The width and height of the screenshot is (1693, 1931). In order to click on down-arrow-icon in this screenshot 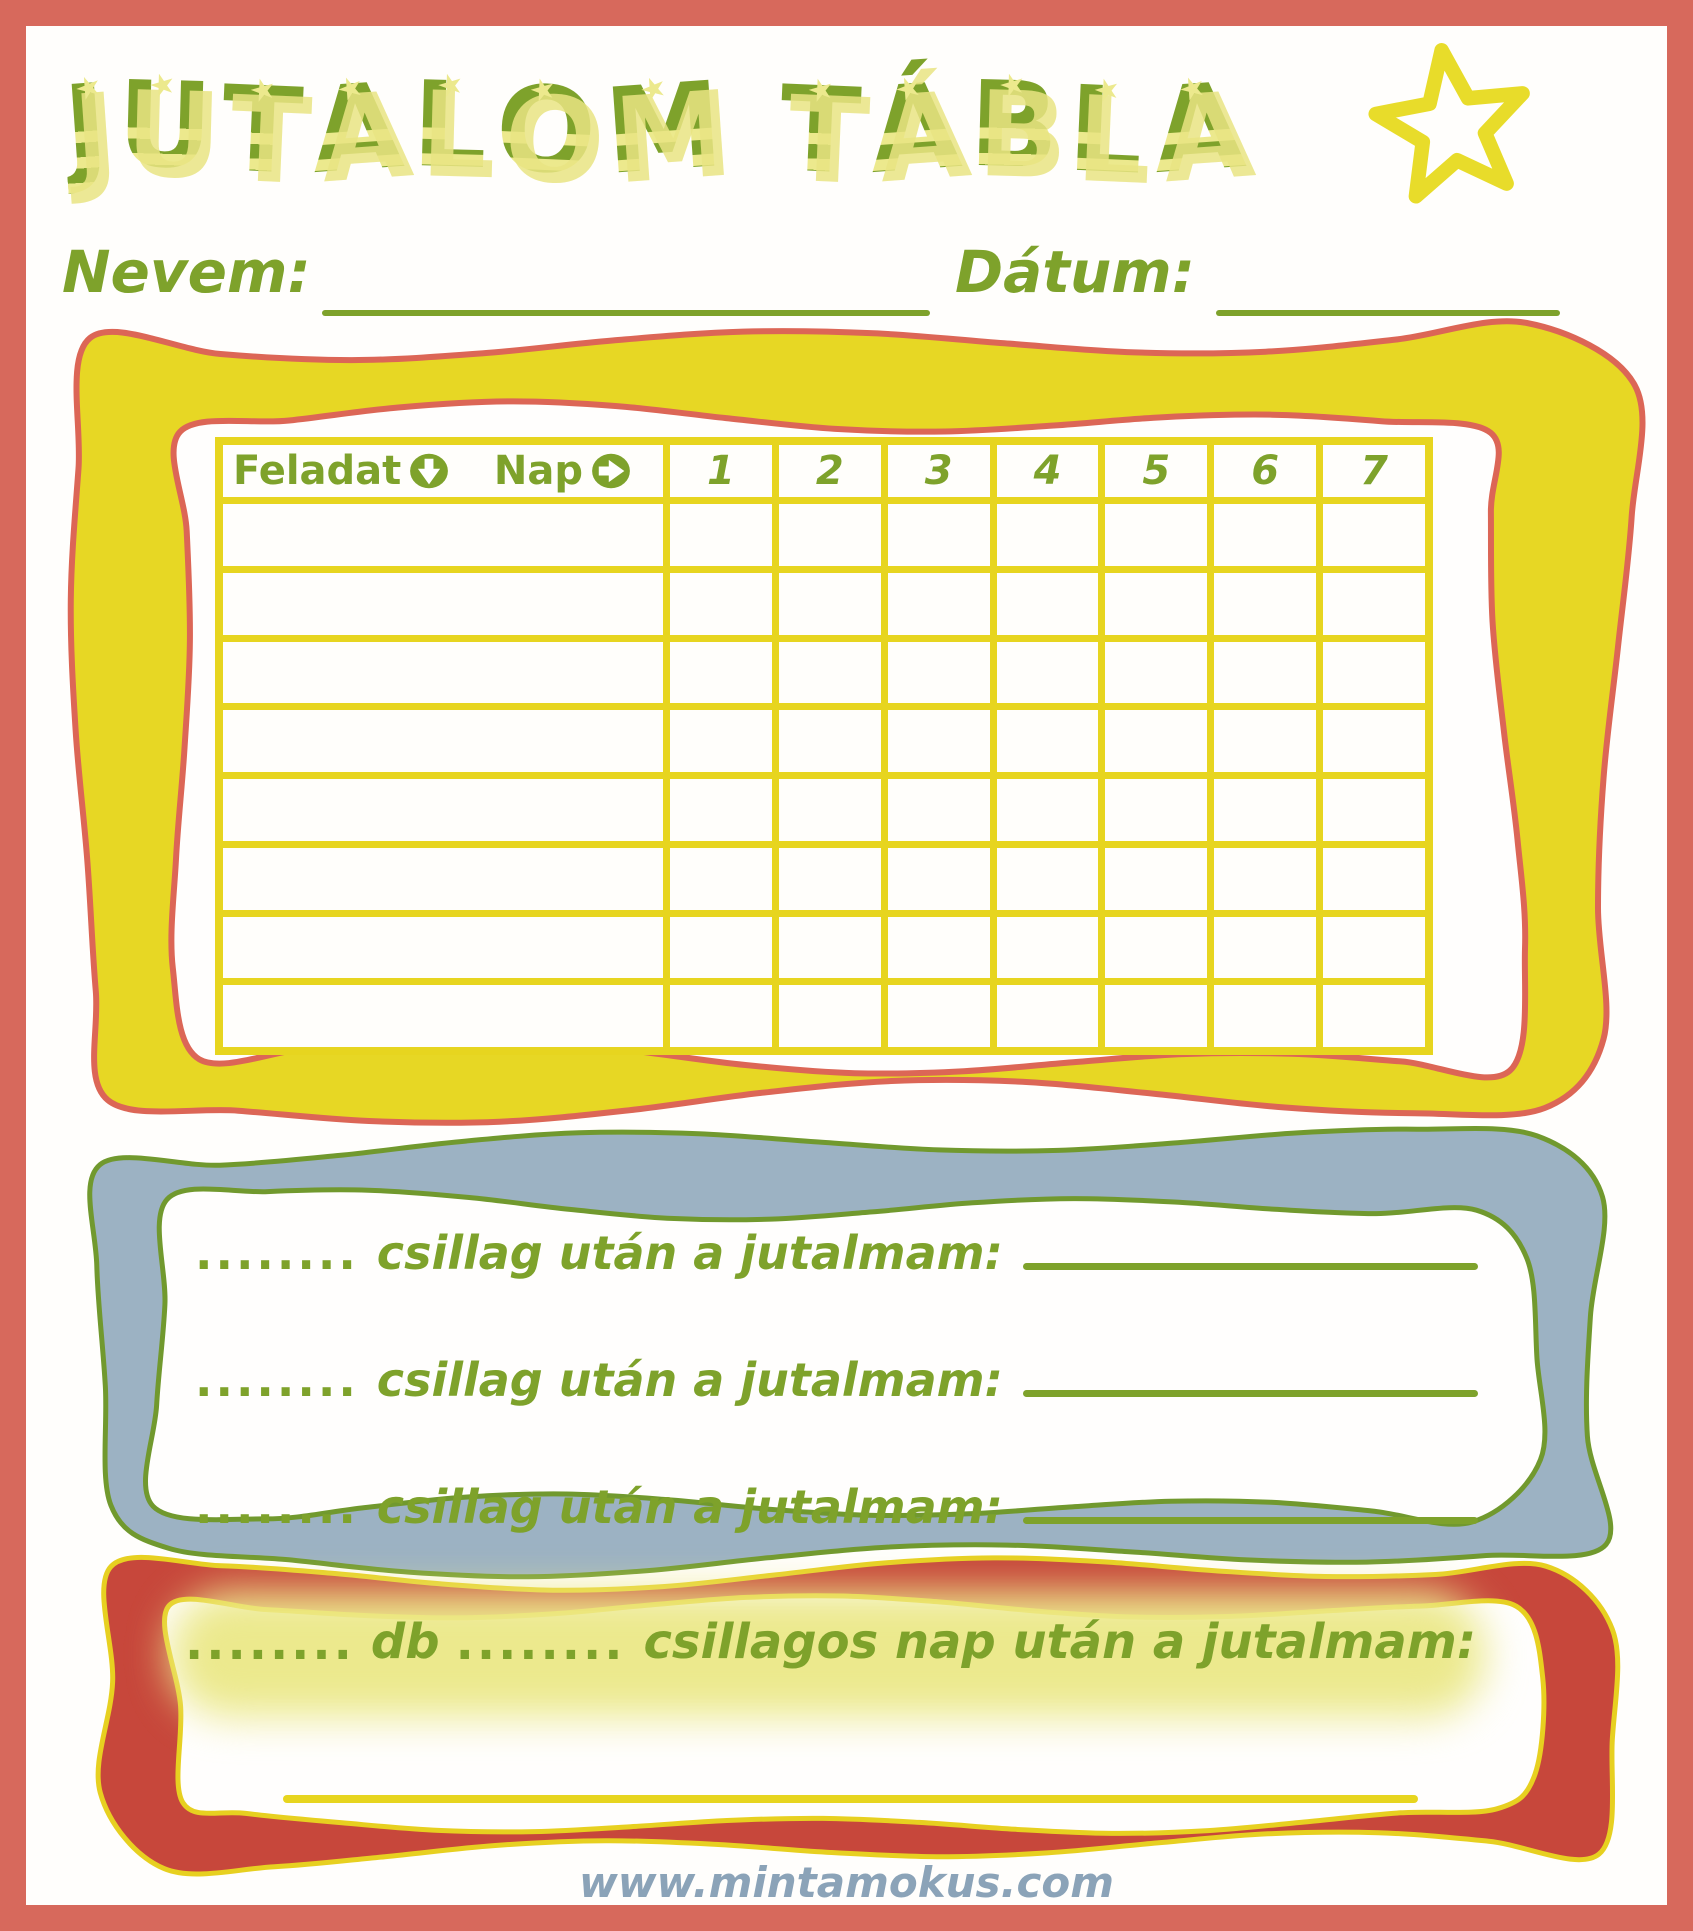, I will do `click(429, 471)`.